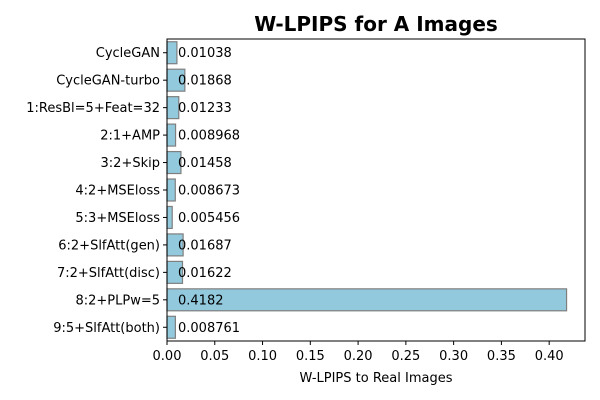 This screenshot has width=600, height=400. Describe the element at coordinates (205, 245) in the screenshot. I see `data-label: 0.01687` at that location.